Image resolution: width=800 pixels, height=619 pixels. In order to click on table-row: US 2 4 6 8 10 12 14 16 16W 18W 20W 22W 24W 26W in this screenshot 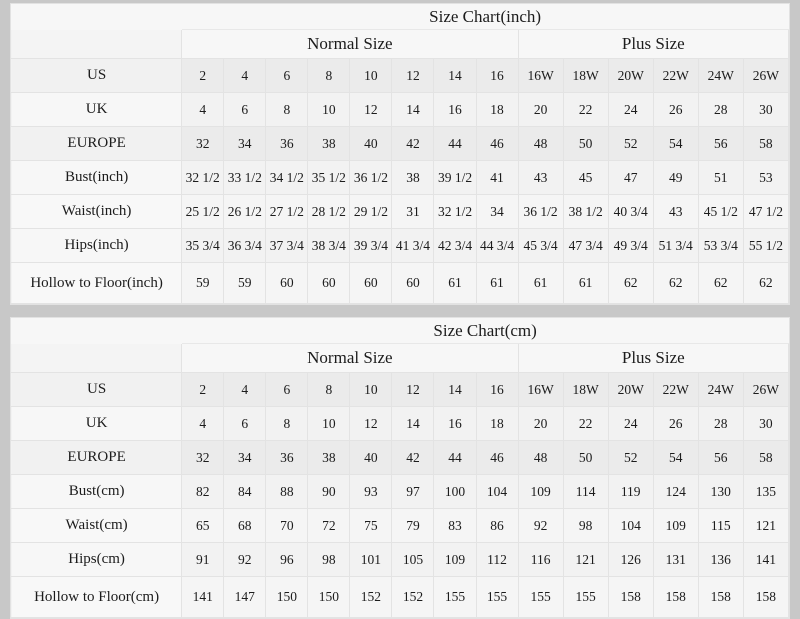, I will do `click(400, 389)`.